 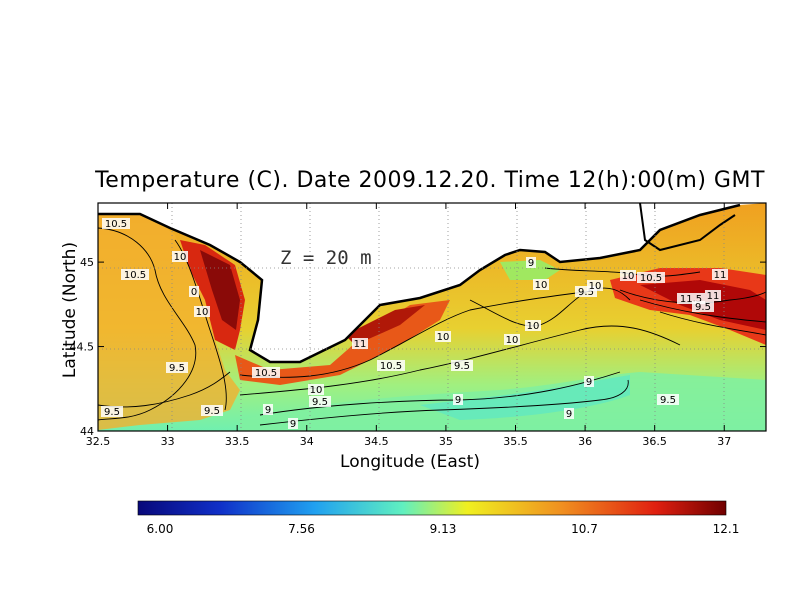 I want to click on x-axis-label: Longitude (East), so click(x=410, y=462).